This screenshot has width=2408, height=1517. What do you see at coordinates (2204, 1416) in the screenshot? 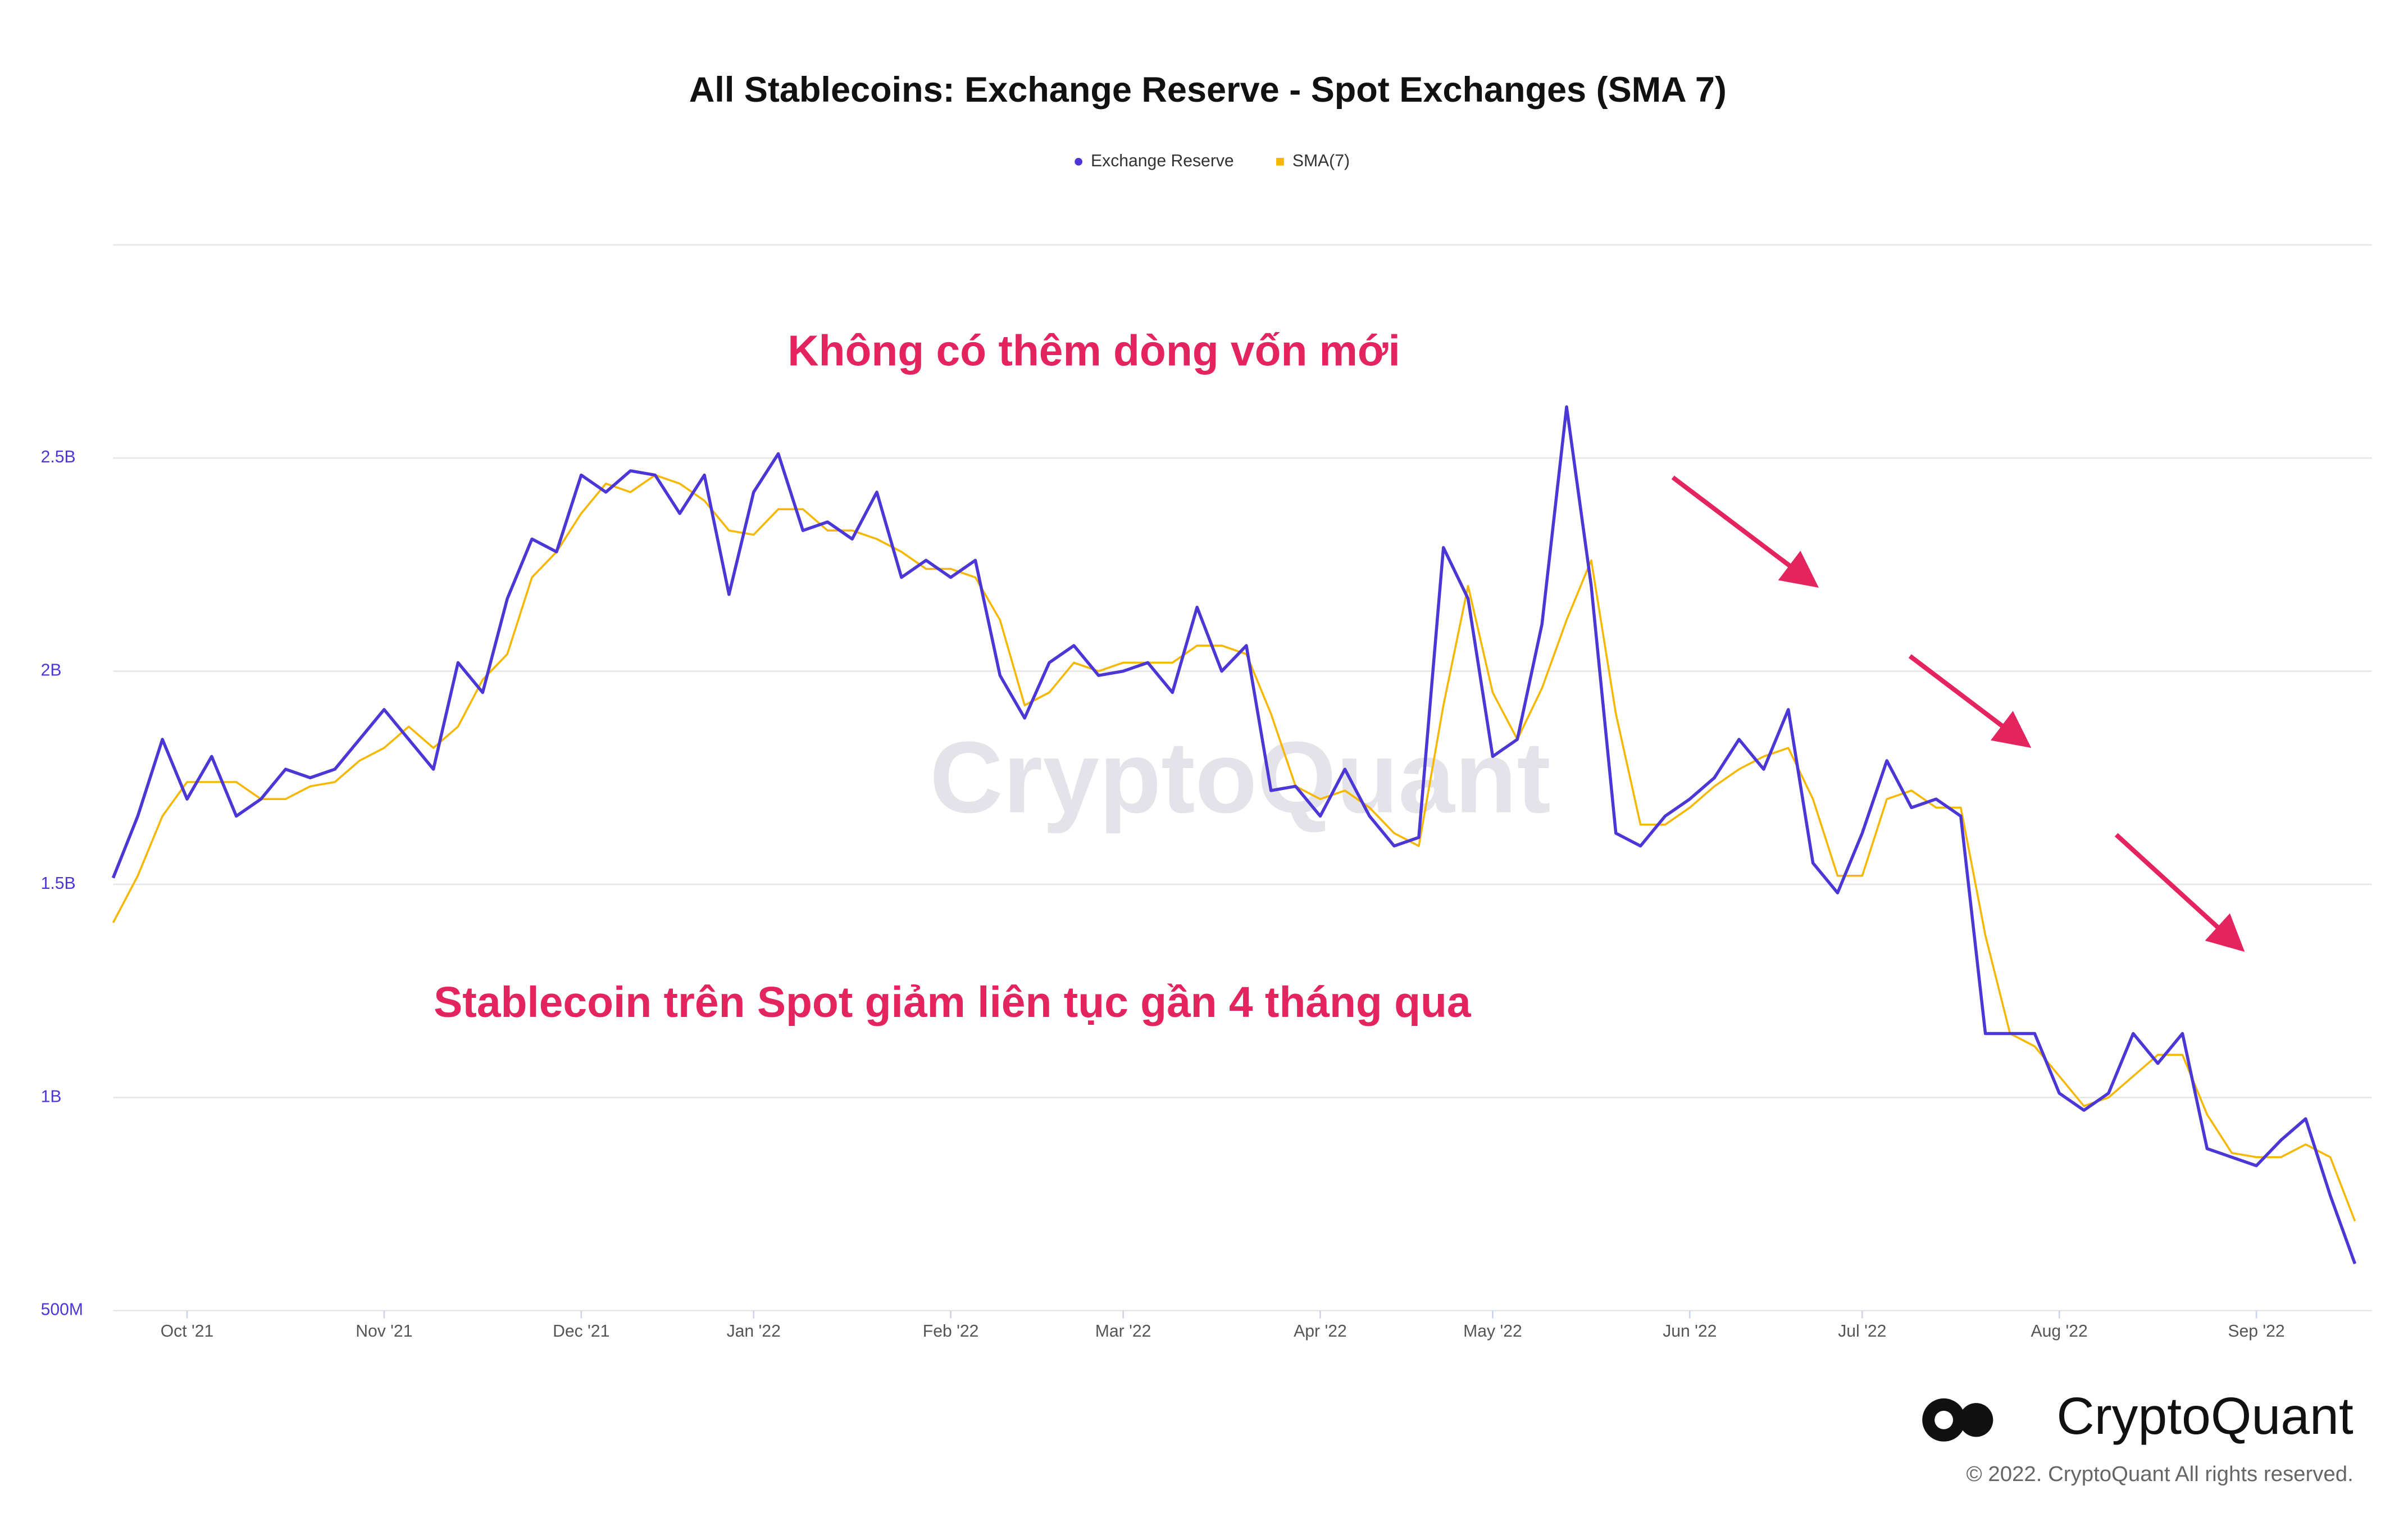
I see `brand: CryptoQuant` at bounding box center [2204, 1416].